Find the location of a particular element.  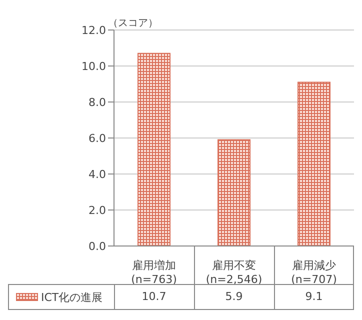

data-label: 5.9 is located at coordinates (234, 296).